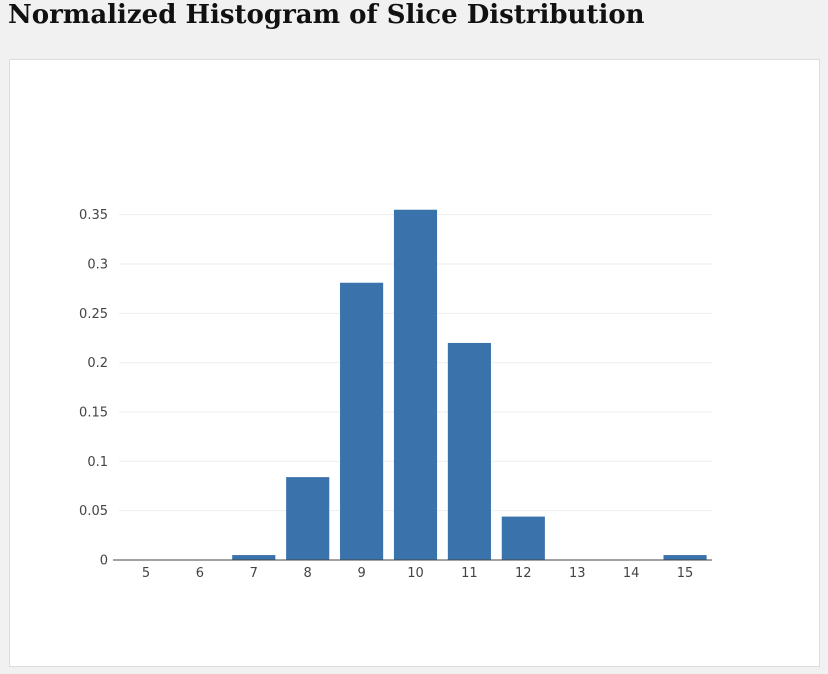 Image resolution: width=828 pixels, height=674 pixels. I want to click on y-tick-label: 0.25, so click(93, 314).